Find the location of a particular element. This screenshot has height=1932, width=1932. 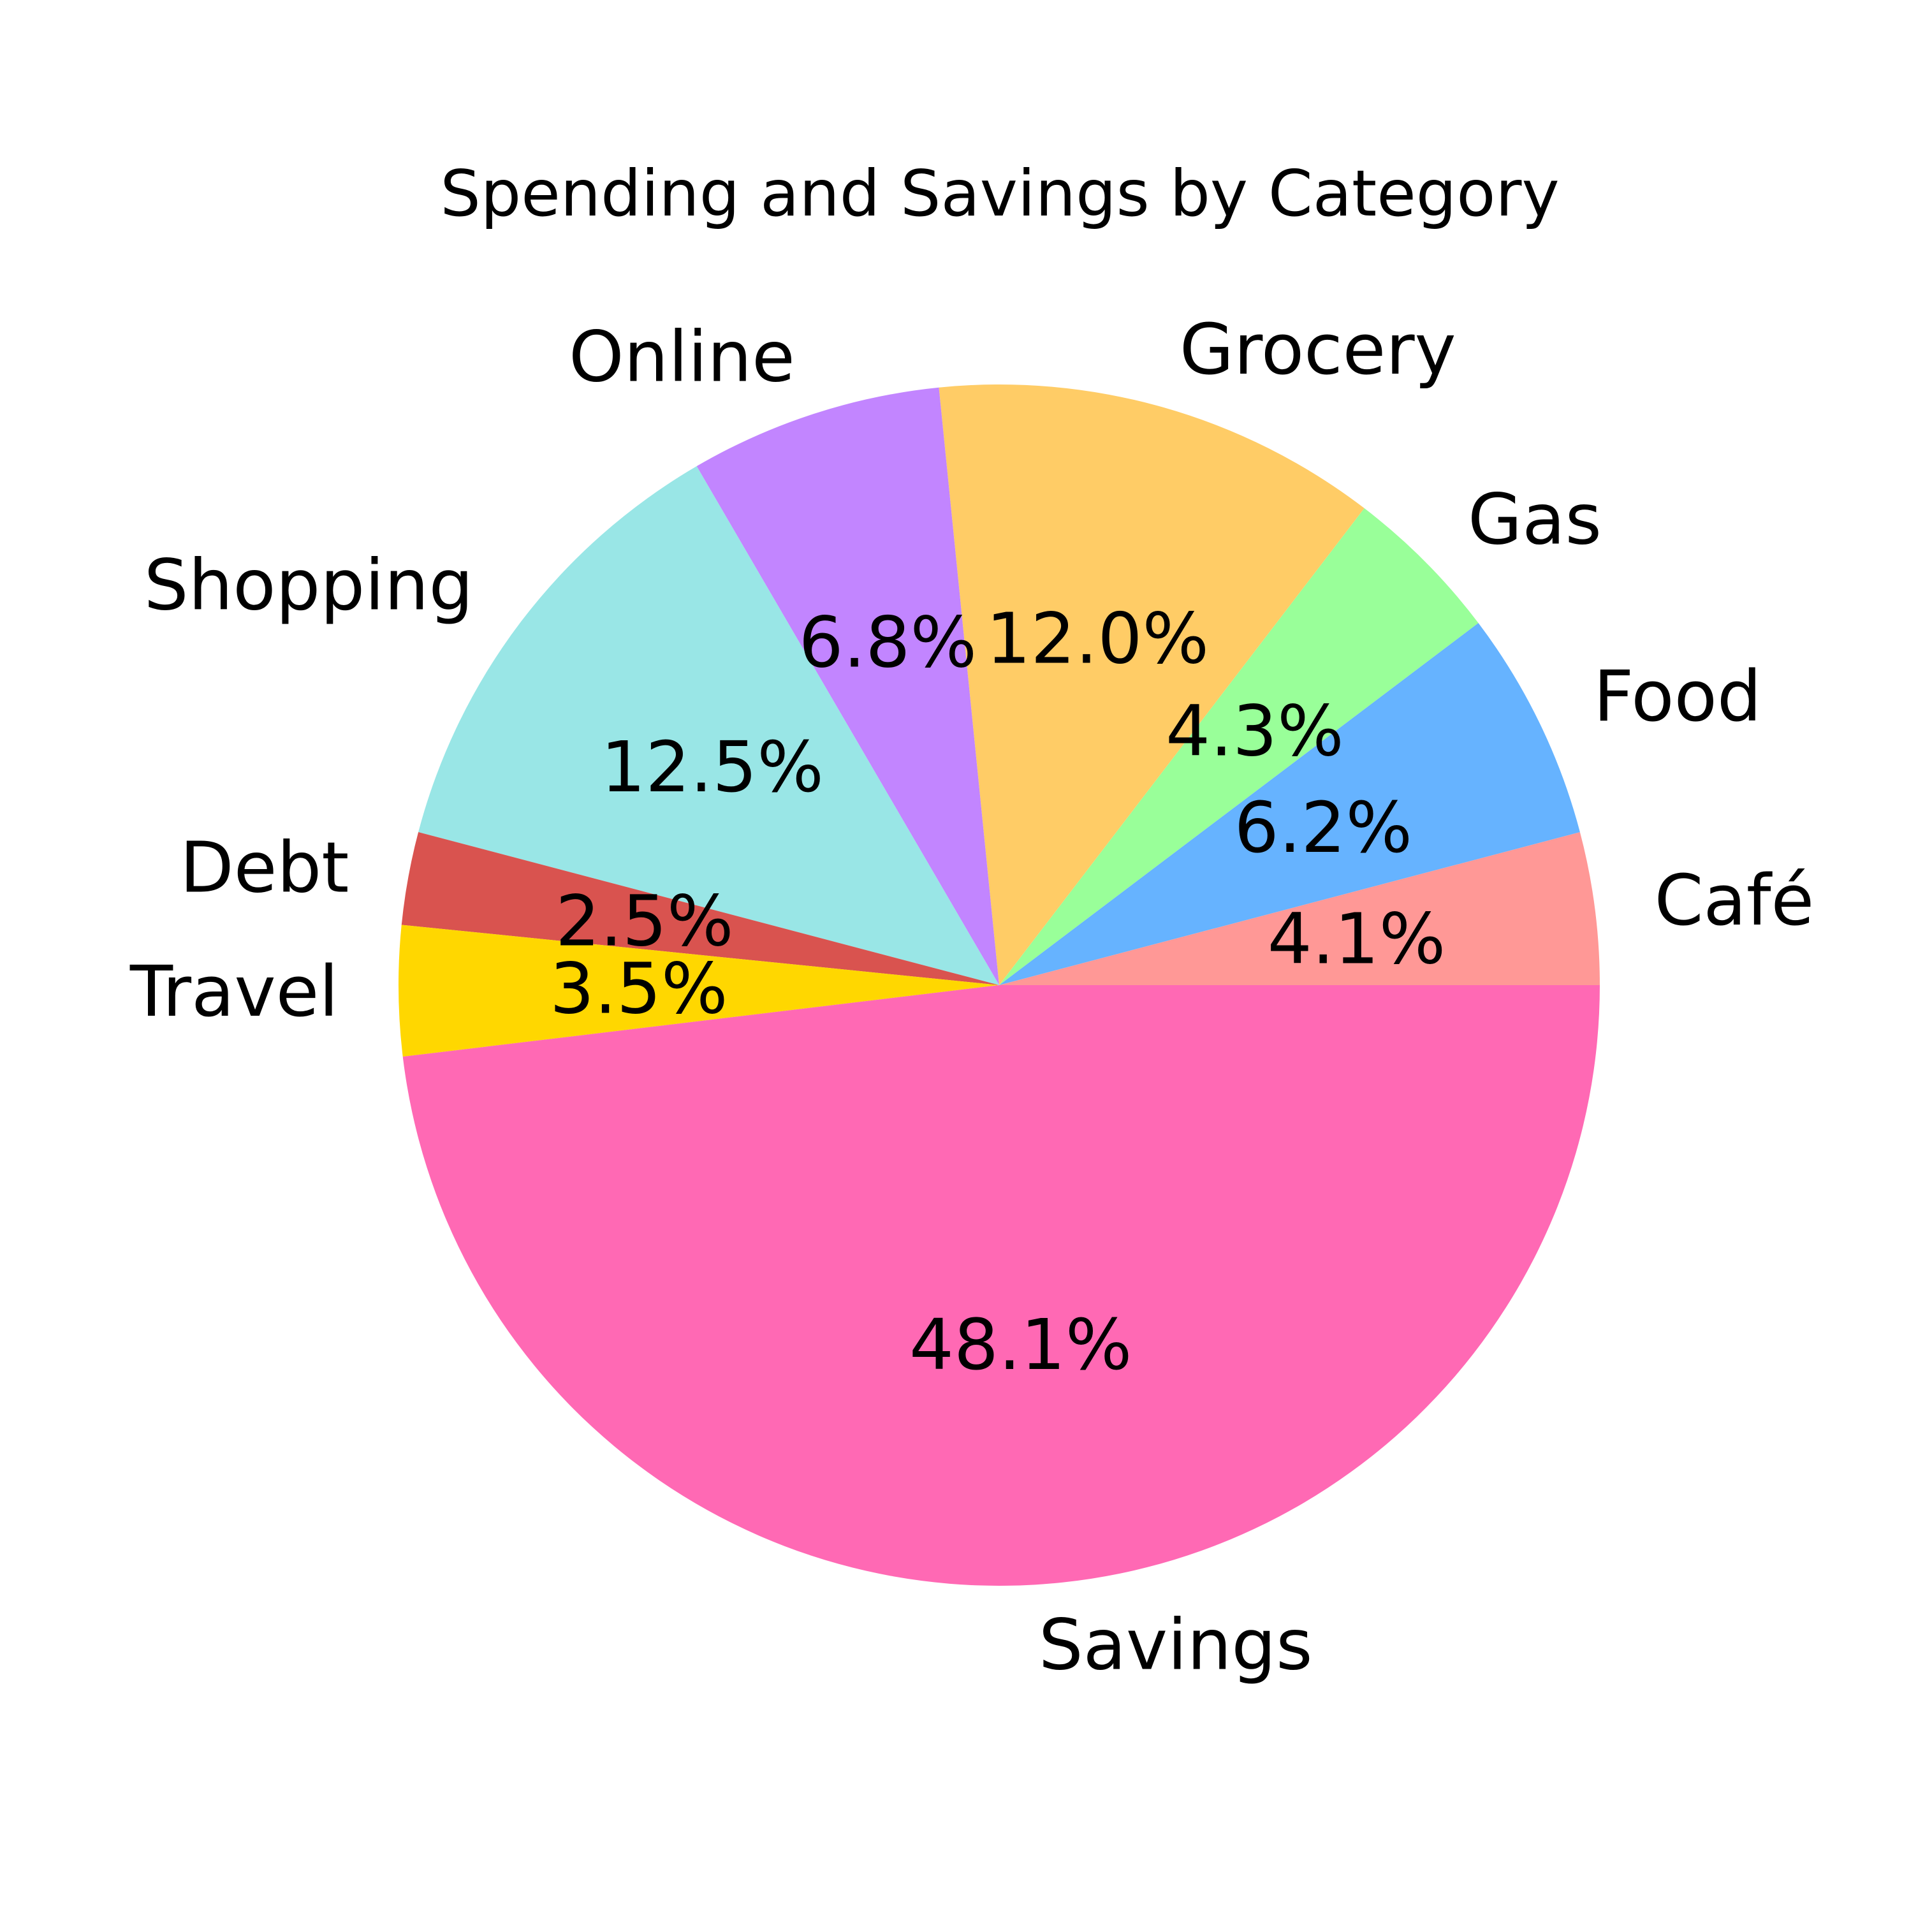

slice-label-debt: Debt is located at coordinates (264, 867).